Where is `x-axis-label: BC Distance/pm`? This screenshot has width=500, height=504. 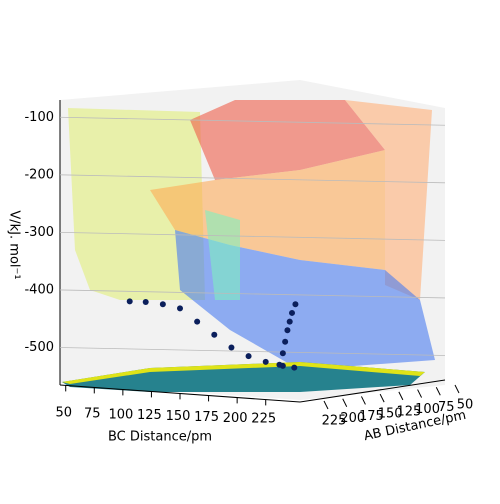 x-axis-label: BC Distance/pm is located at coordinates (160, 437).